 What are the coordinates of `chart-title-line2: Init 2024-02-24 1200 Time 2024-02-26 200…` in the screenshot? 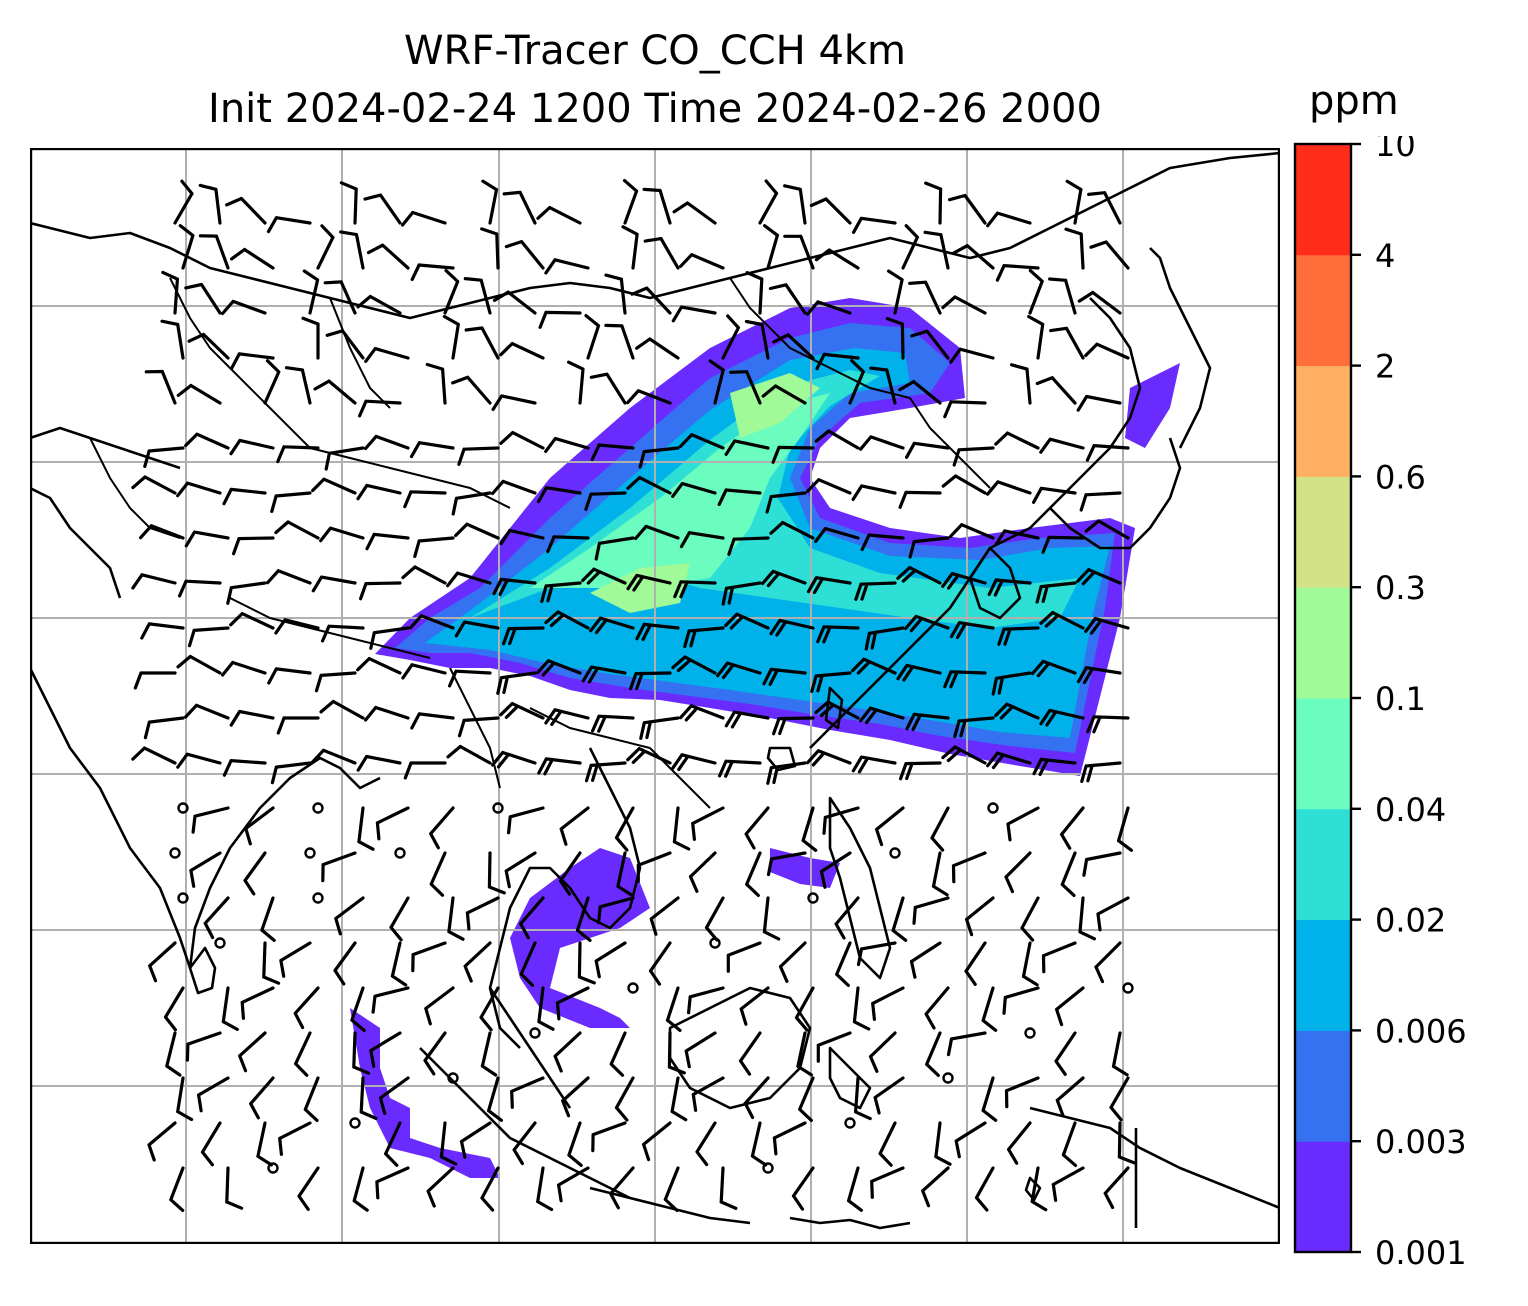 It's located at (655, 109).